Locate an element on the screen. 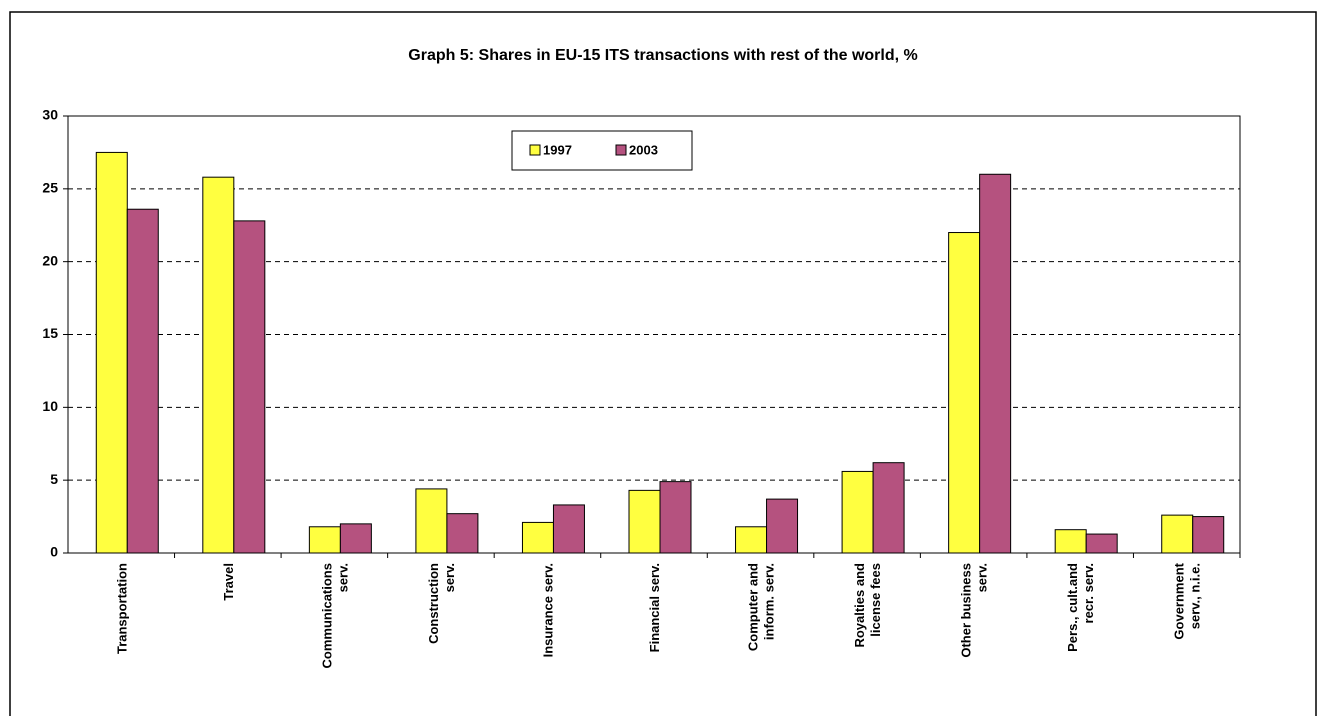 This screenshot has width=1325, height=721. y-tick-label: 15 is located at coordinates (50, 333).